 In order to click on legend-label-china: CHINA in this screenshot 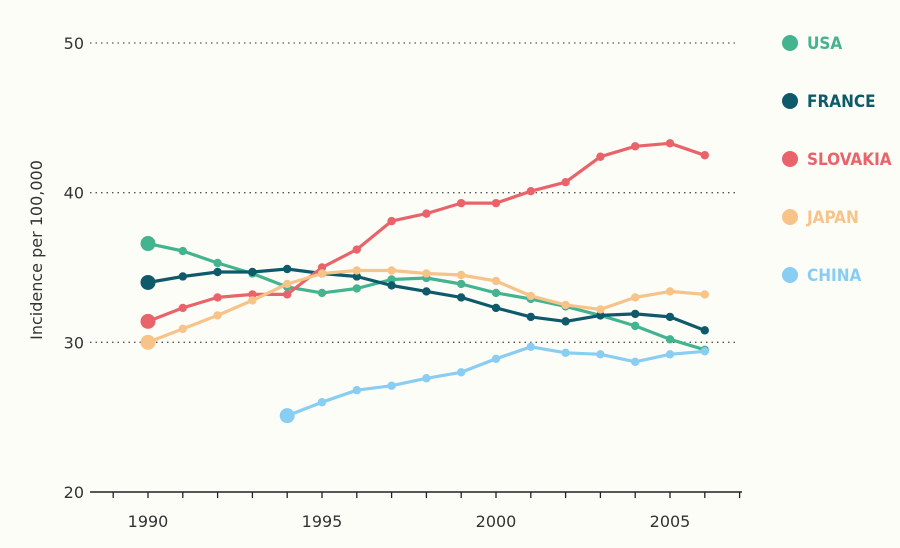, I will do `click(834, 276)`.